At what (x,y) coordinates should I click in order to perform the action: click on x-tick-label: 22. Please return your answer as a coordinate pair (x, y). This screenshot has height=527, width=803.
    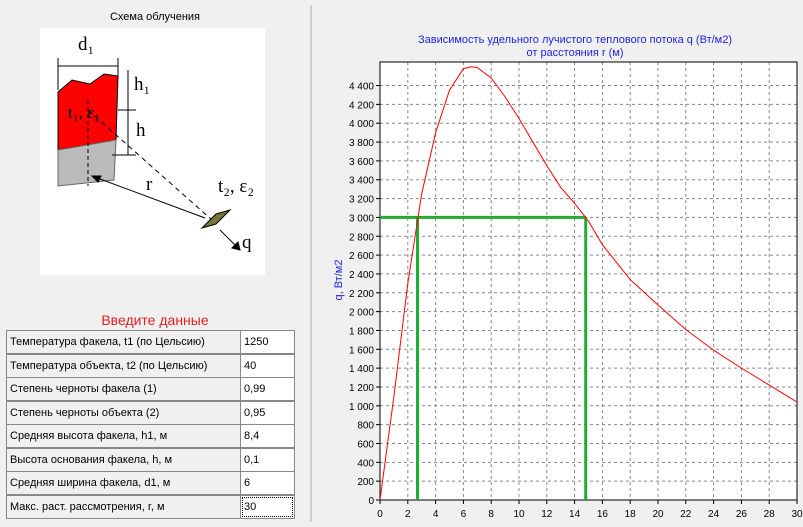
    Looking at the image, I should click on (686, 514).